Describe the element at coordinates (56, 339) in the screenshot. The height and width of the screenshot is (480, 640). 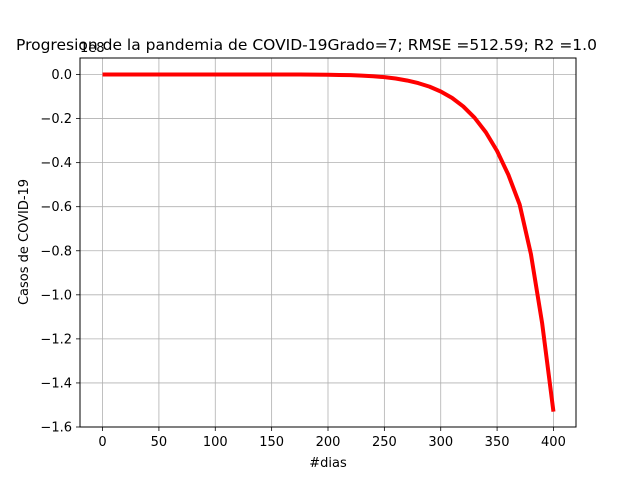
I see `y-tick-label: −1.2` at that location.